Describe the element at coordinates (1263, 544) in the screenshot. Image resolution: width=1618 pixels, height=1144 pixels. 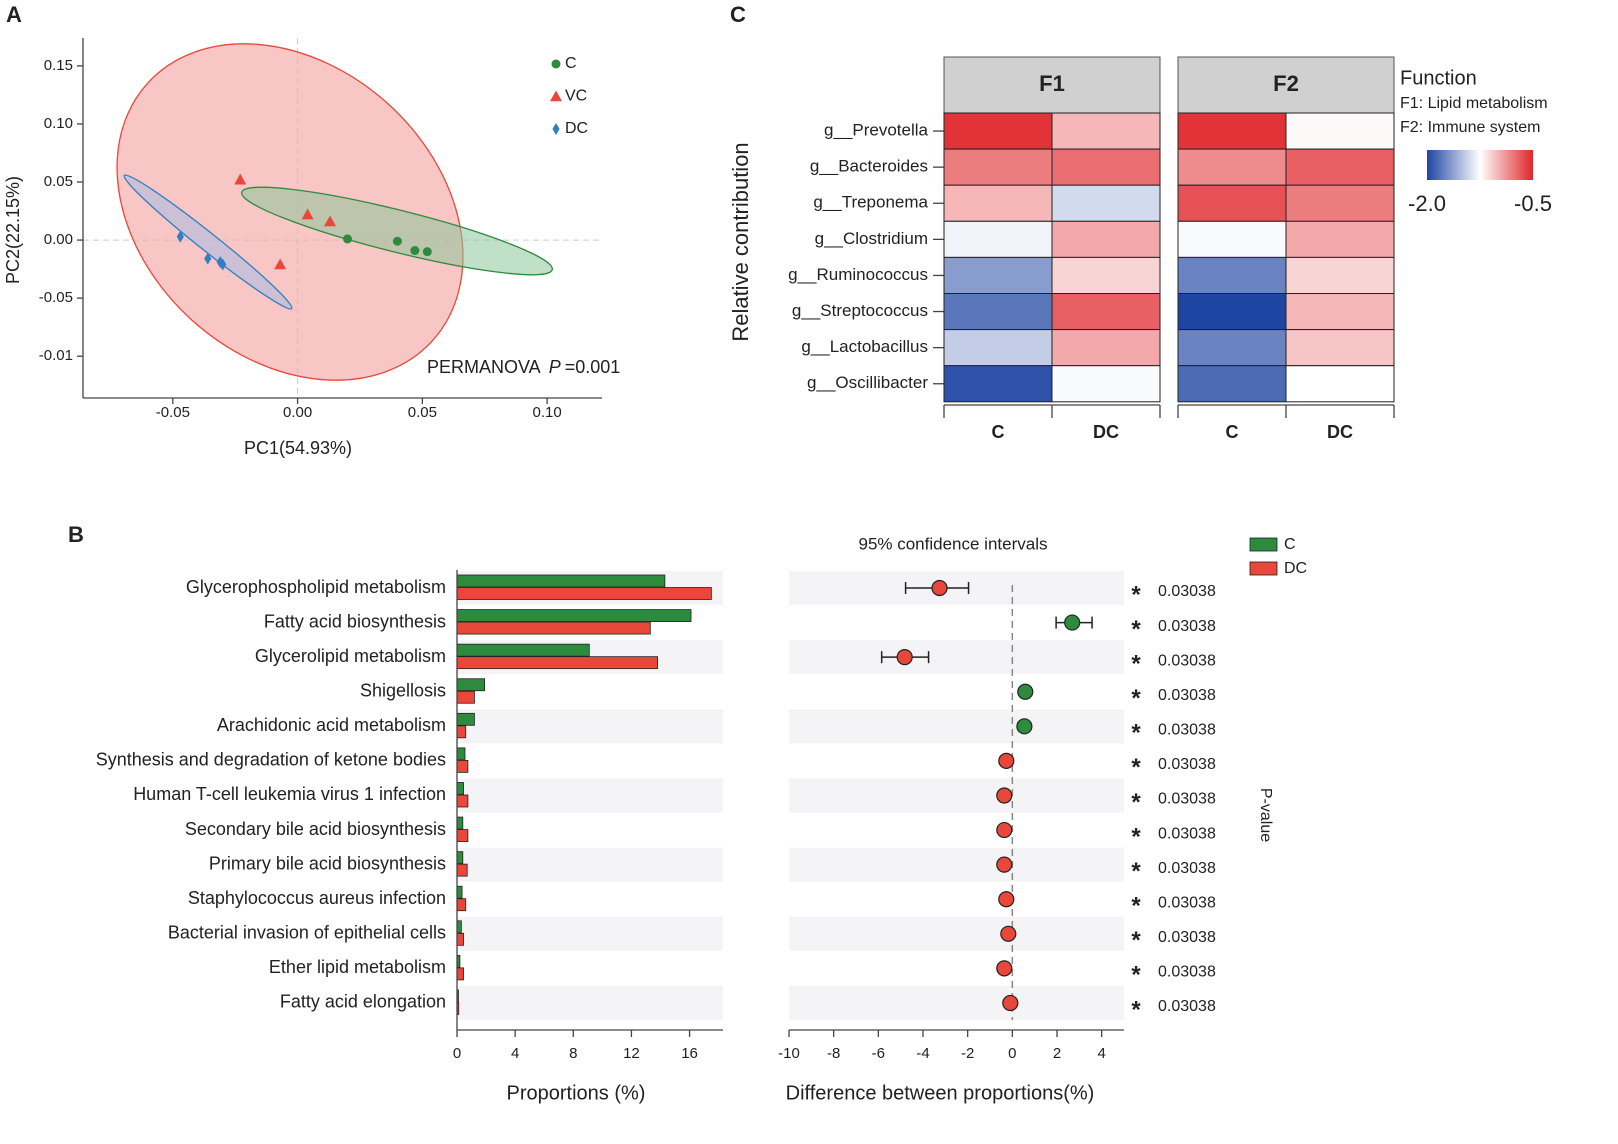
I see `legend-swatch` at that location.